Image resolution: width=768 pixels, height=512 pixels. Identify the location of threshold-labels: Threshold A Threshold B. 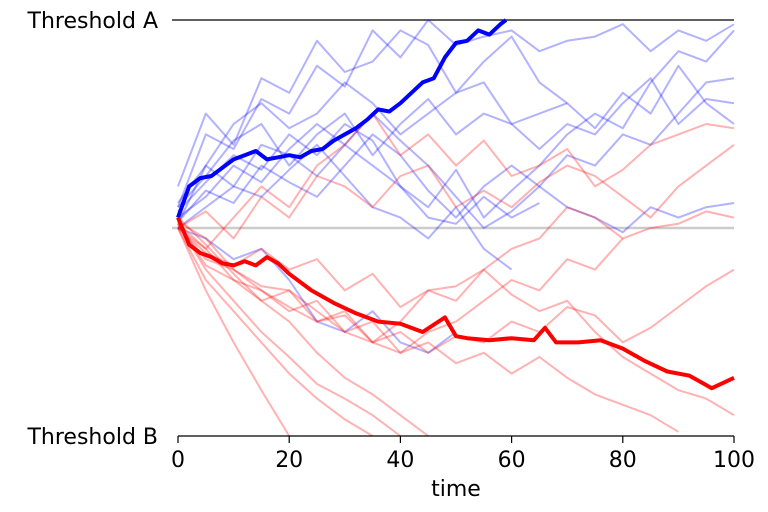
(92, 229).